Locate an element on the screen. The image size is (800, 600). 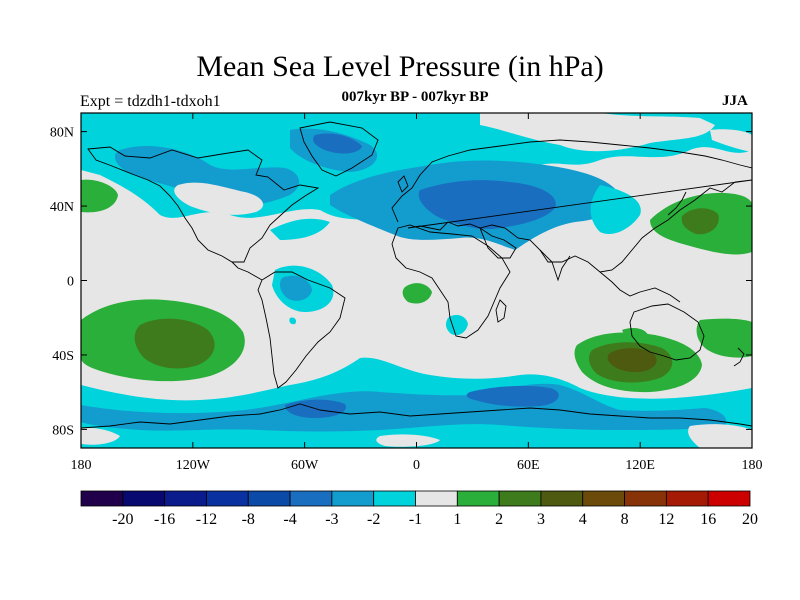
colorbar-label: 2 is located at coordinates (499, 519).